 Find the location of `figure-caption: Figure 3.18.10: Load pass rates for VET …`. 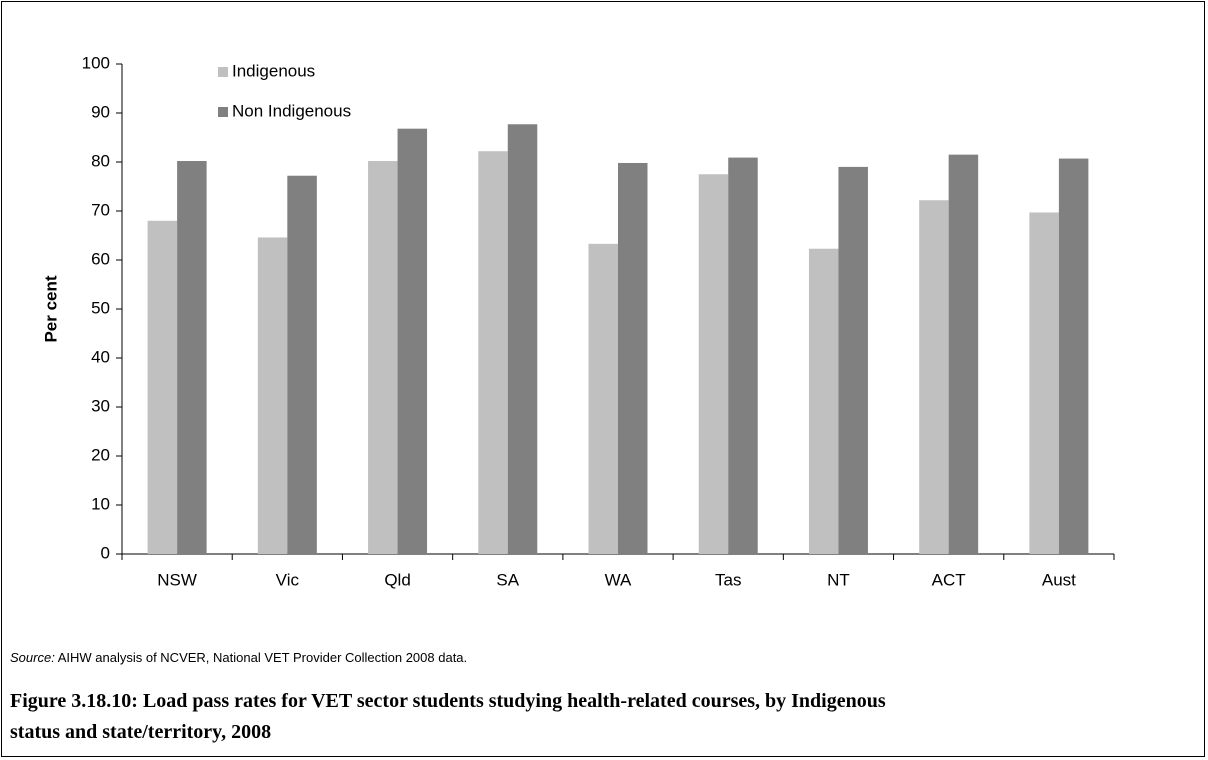

figure-caption: Figure 3.18.10: Load pass rates for VET … is located at coordinates (448, 716).